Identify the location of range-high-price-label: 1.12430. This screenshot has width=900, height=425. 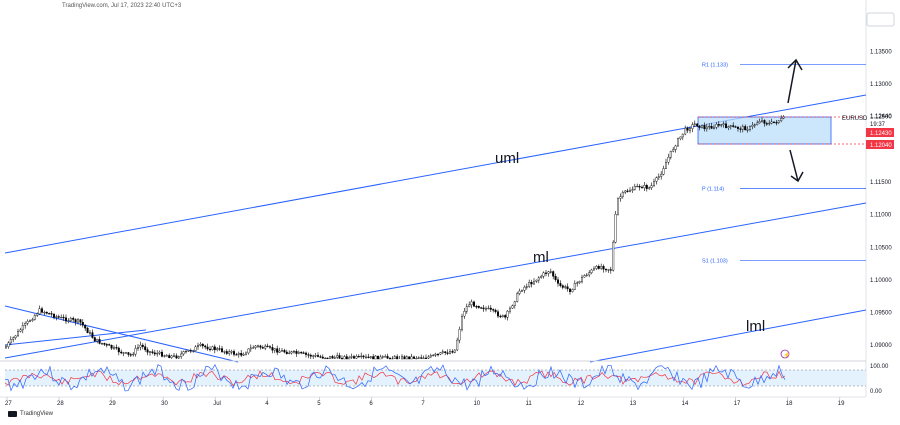
(881, 134).